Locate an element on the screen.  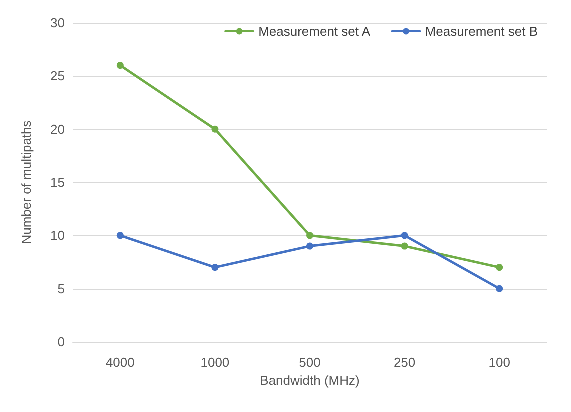
x-tick-label: 4000 is located at coordinates (120, 362).